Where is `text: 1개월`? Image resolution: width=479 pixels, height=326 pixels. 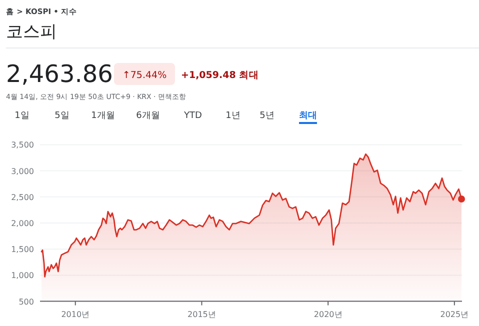
text: 1개월 is located at coordinates (103, 116).